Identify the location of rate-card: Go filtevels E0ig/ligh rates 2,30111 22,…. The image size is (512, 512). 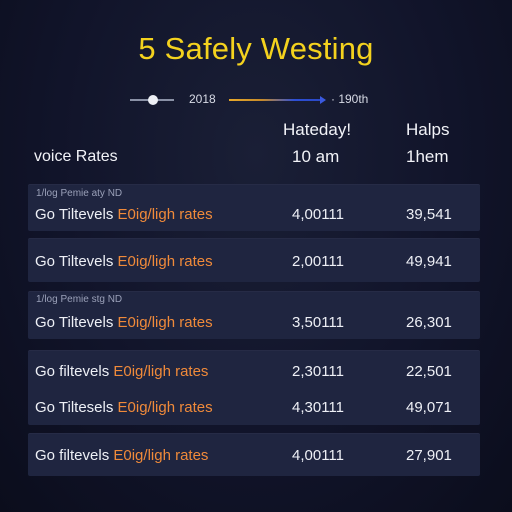
(254, 387).